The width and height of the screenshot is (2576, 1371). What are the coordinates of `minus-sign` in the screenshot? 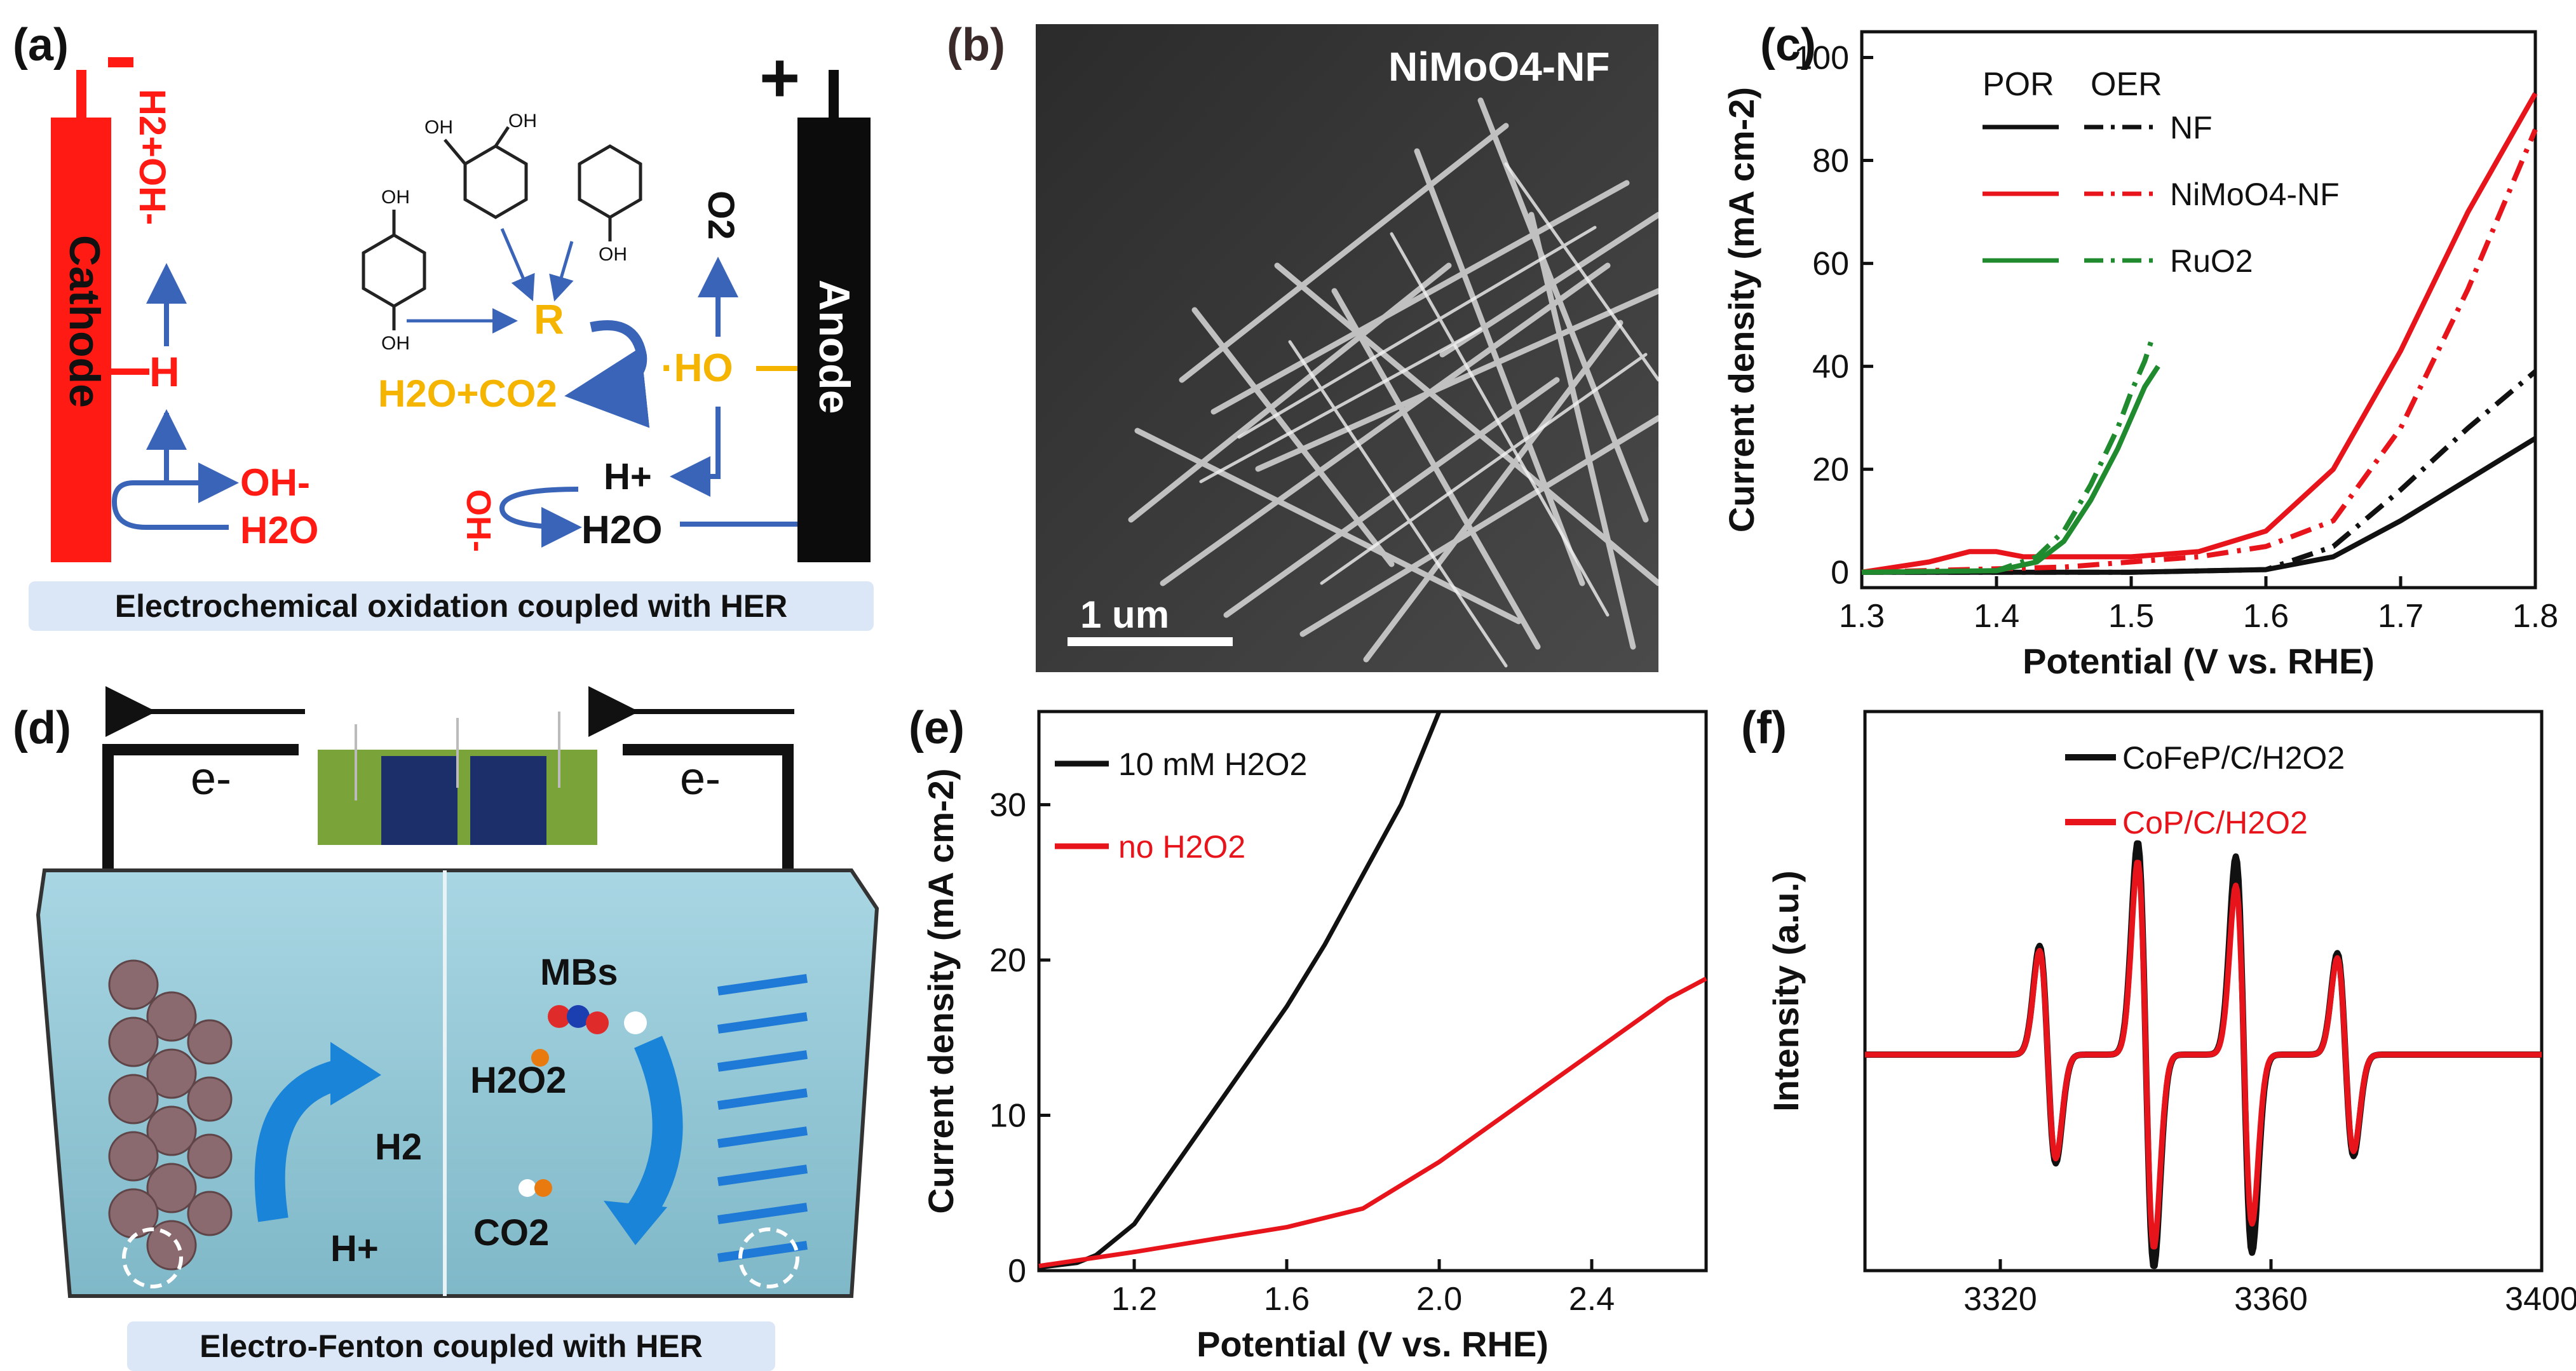 It's located at (120, 62).